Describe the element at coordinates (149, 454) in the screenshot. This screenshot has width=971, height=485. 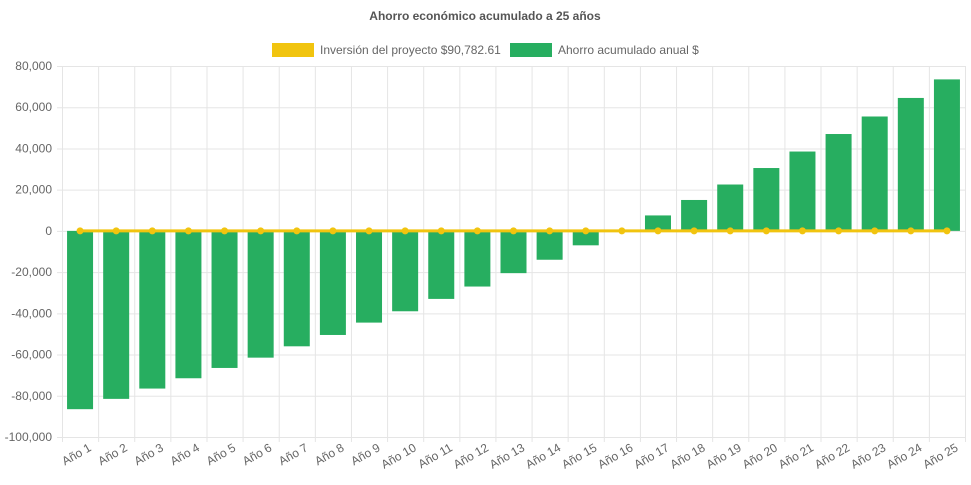
I see `x-tick-label: Año 3` at that location.